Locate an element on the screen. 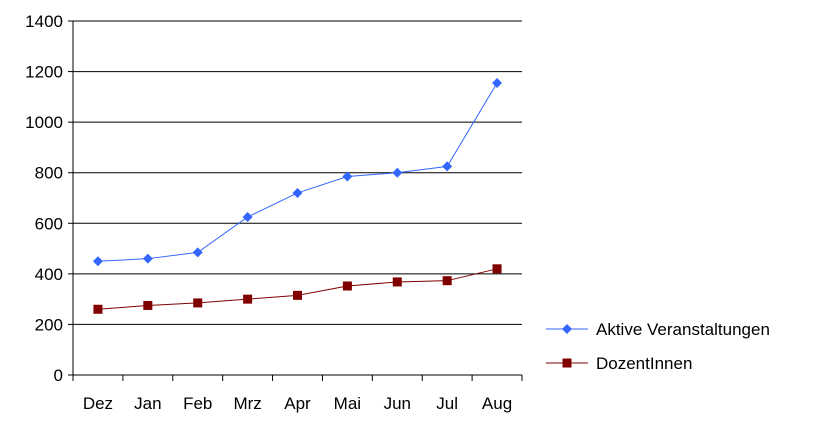 The image size is (816, 421). y-tick-label: 200 is located at coordinates (49, 324).